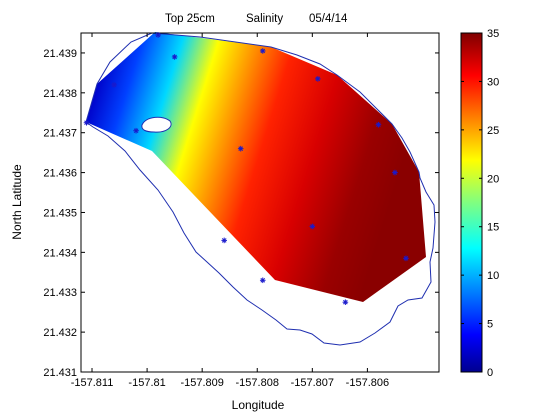  Describe the element at coordinates (60, 134) in the screenshot. I see `y-tick-label: 21.437` at that location.